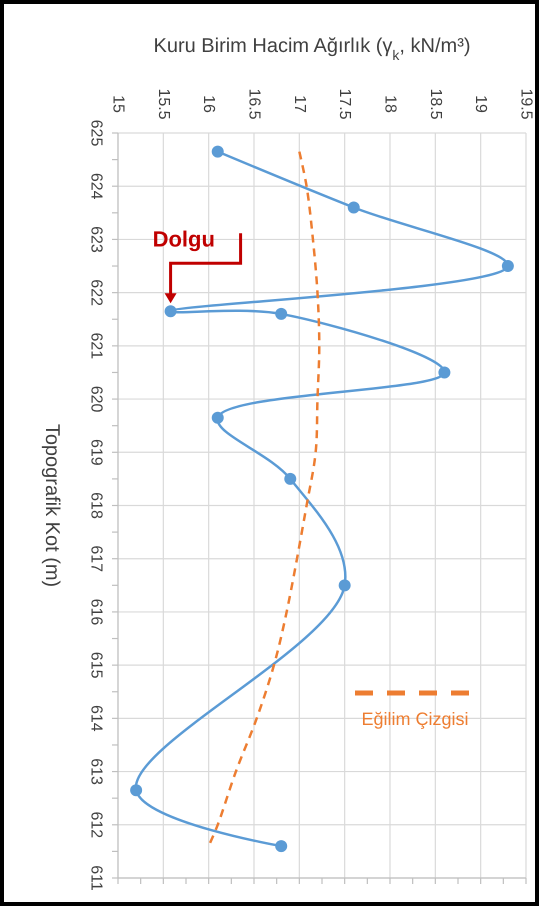 The height and width of the screenshot is (906, 539). I want to click on x-tick-label: 18.5, so click(435, 104).